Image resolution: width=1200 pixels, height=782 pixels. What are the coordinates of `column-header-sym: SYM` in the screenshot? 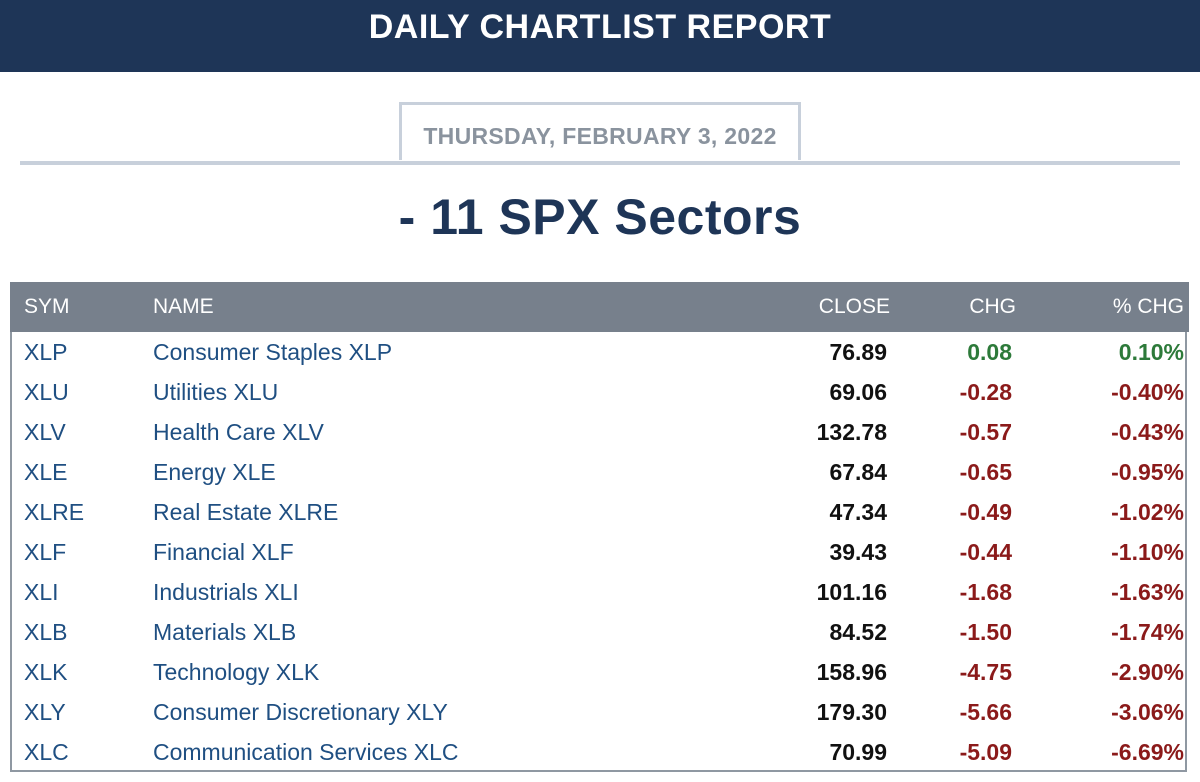 It's located at (47, 306).